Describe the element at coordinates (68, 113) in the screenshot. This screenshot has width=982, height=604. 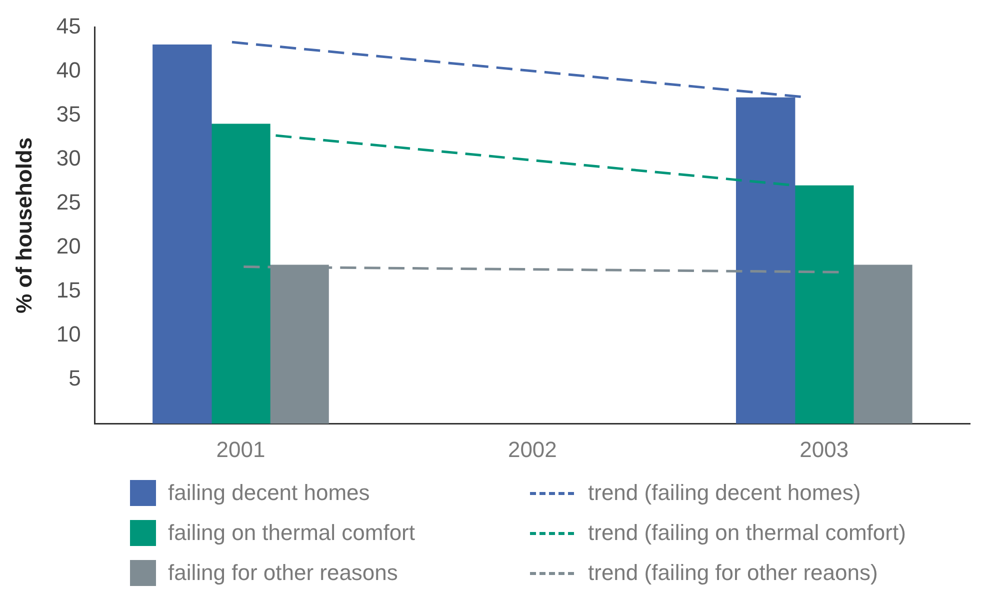
I see `y-tick-label: 35` at that location.